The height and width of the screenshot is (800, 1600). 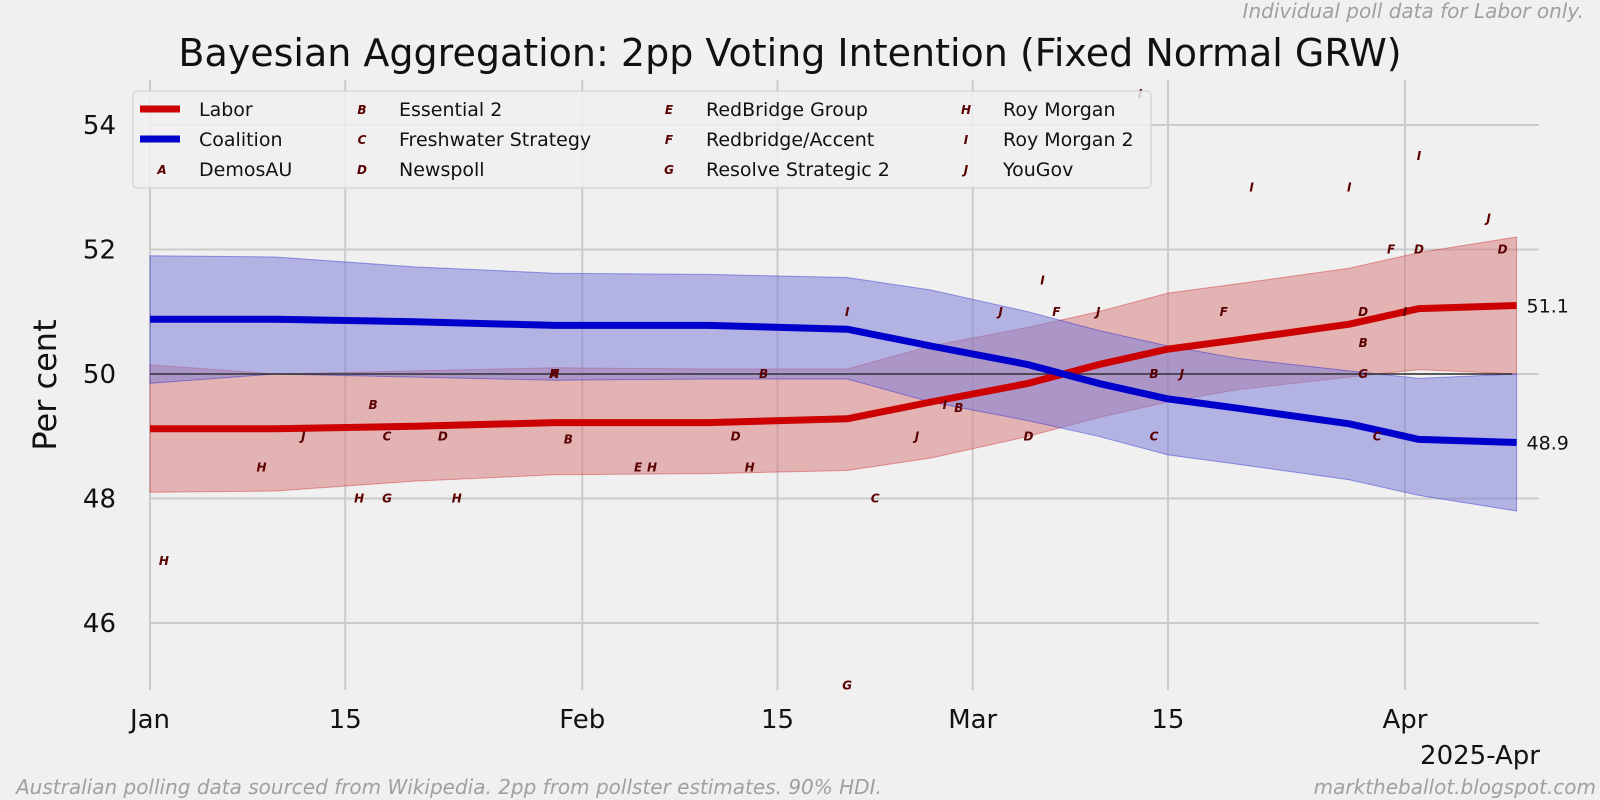 I want to click on legend-marker: D, so click(x=362, y=170).